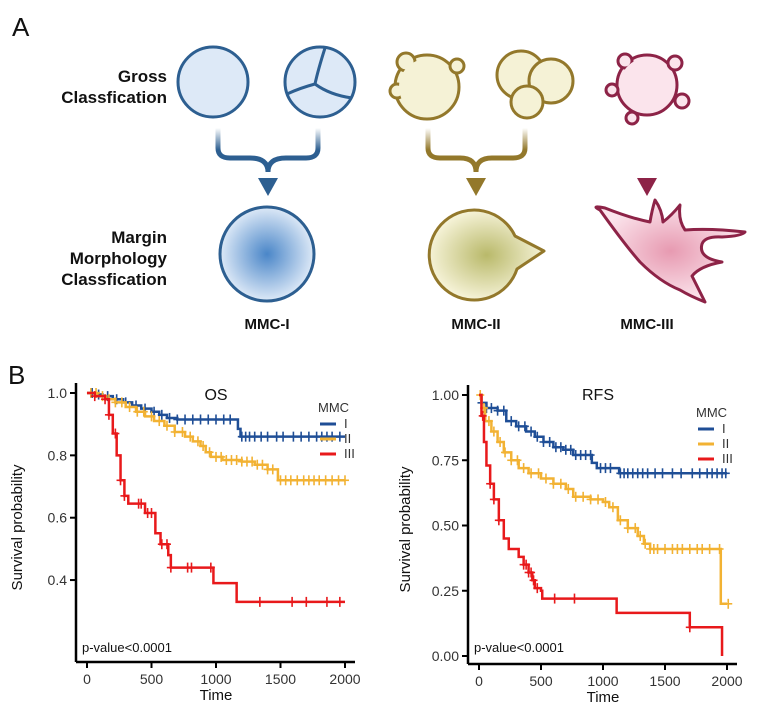  Describe the element at coordinates (427, 86) in the screenshot. I see `mmc-ii-gross-nodular-shape` at that location.